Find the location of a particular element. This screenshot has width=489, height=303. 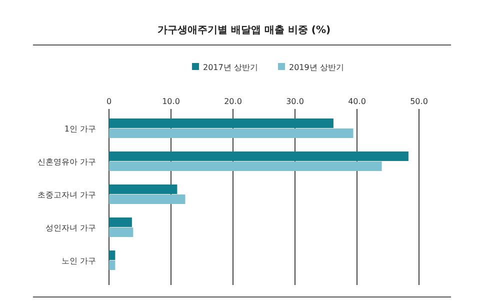

x-tick-label: 40.0 is located at coordinates (357, 101).